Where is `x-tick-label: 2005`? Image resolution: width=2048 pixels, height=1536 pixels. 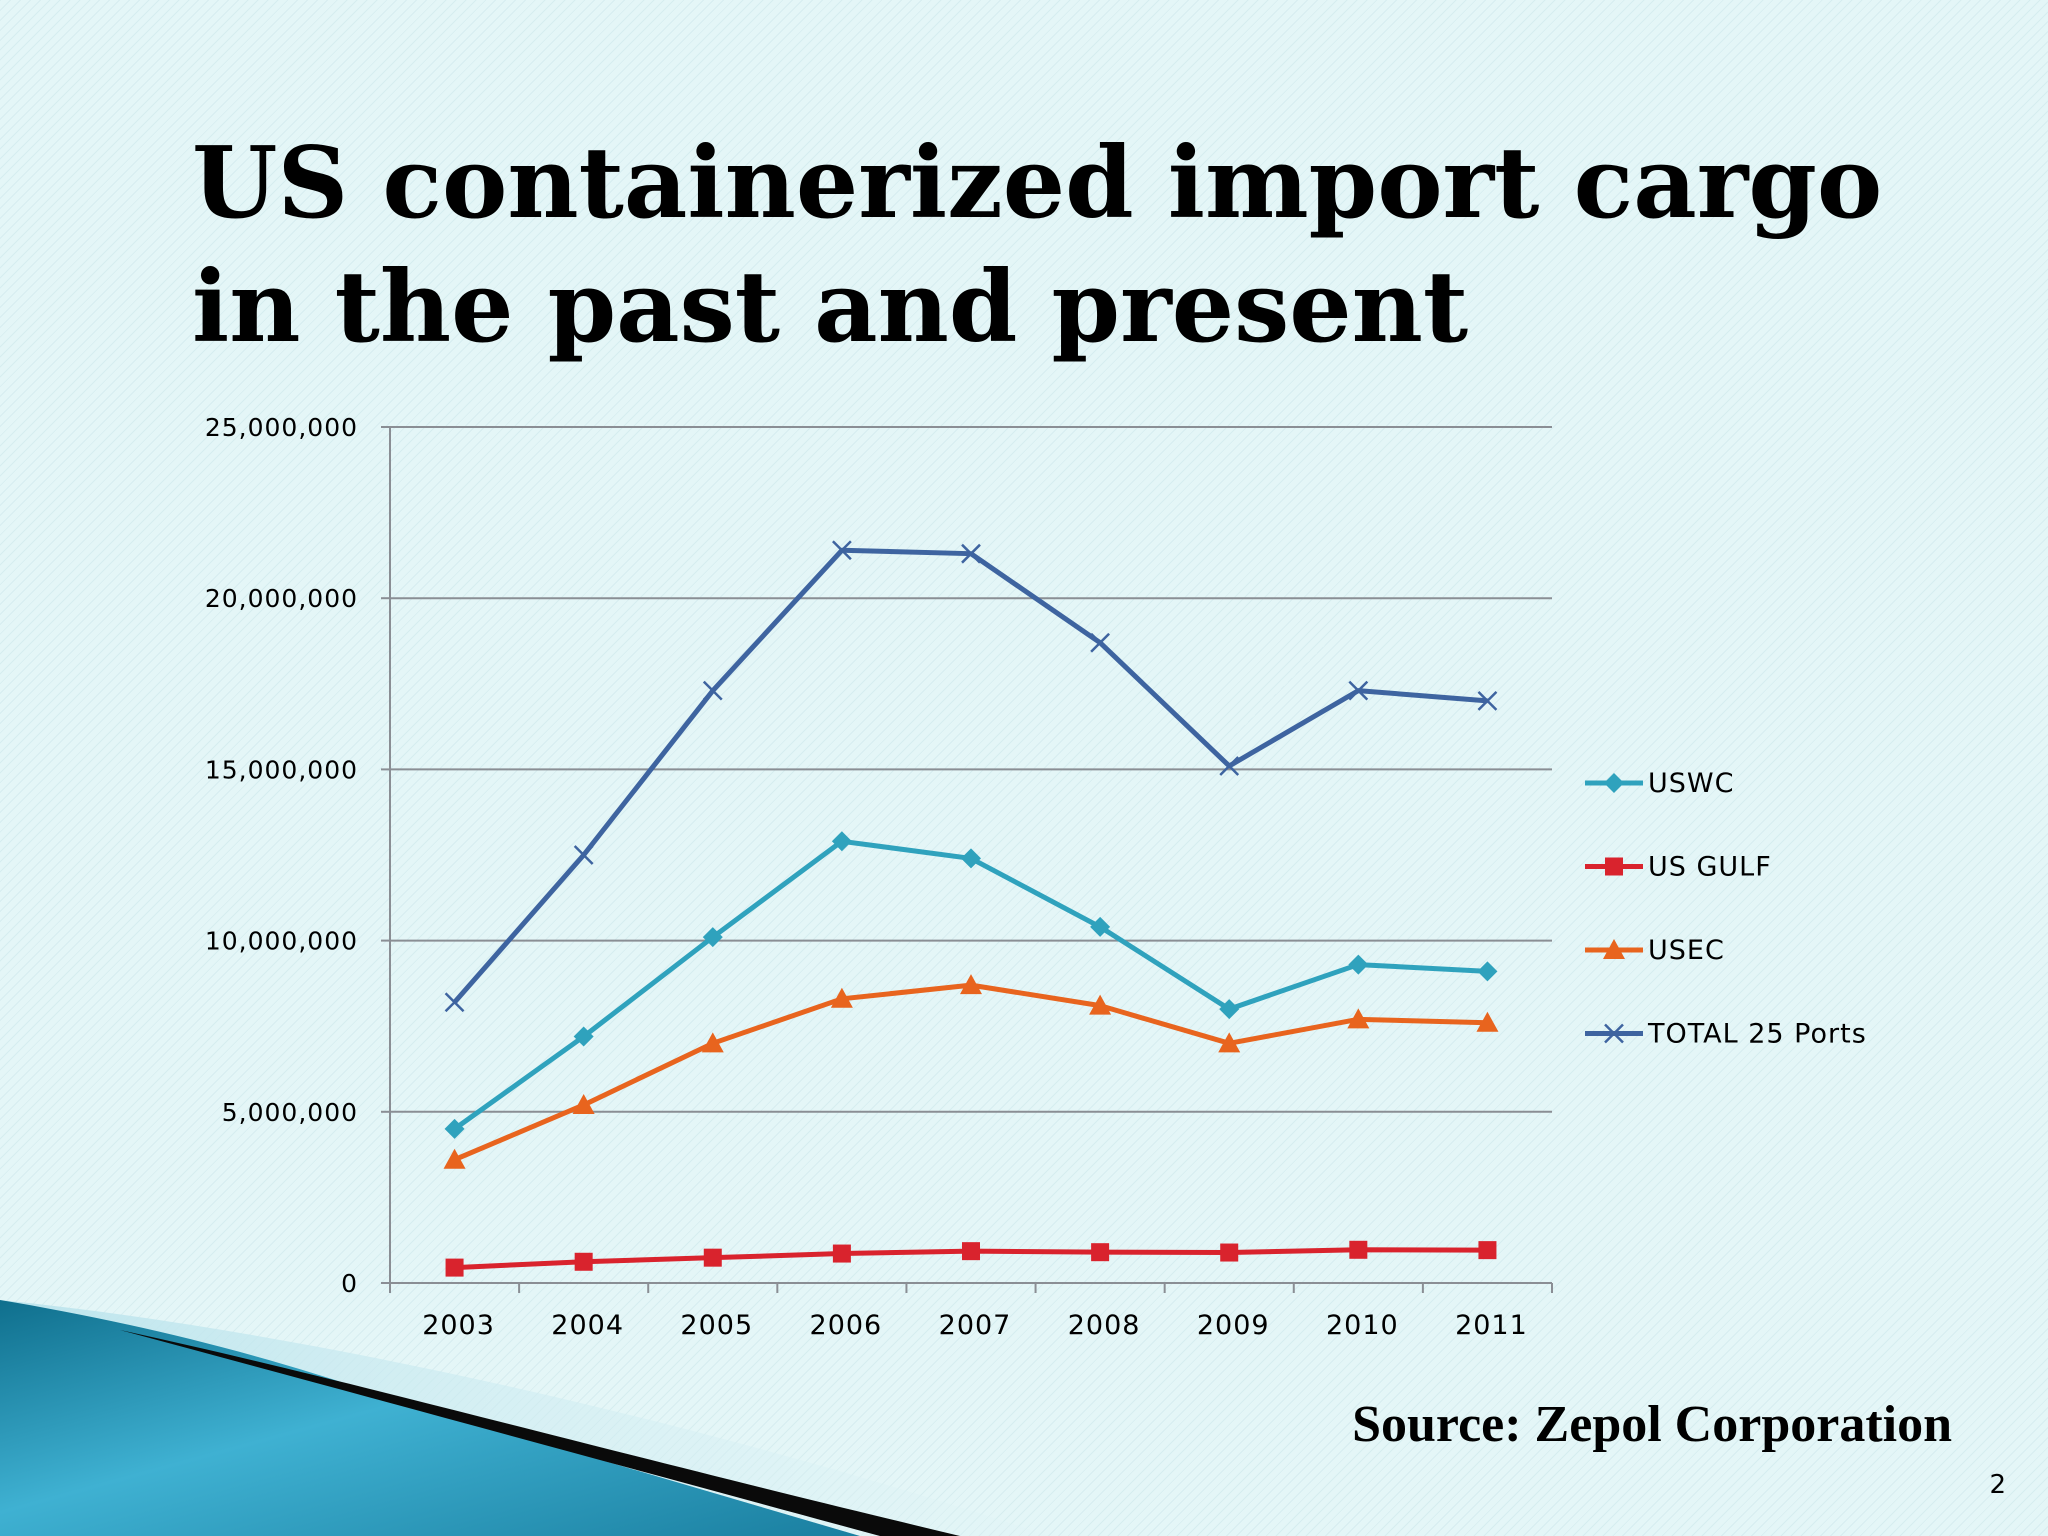 x-tick-label: 2005 is located at coordinates (716, 1325).